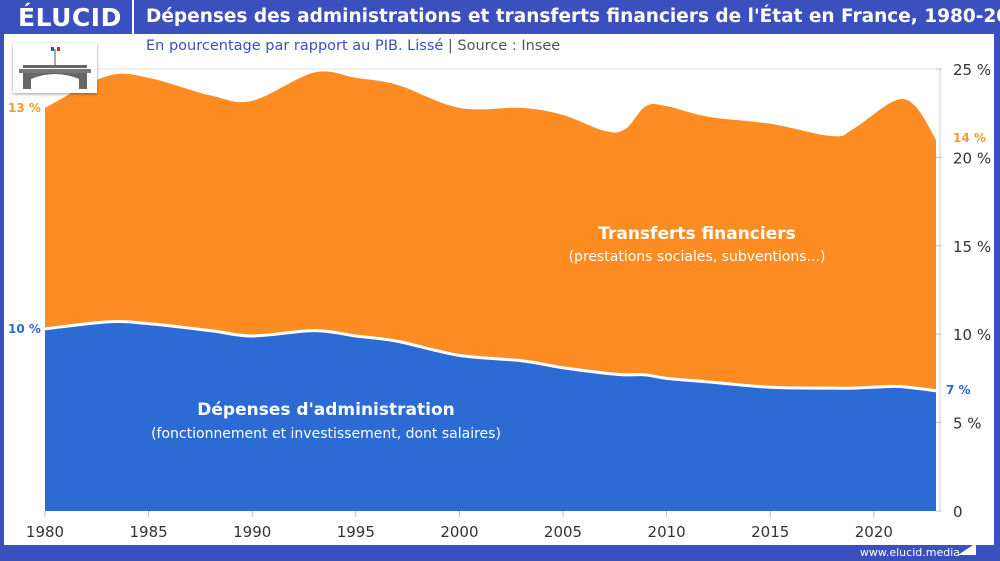 The width and height of the screenshot is (1000, 561). Describe the element at coordinates (45, 532) in the screenshot. I see `x-tick-label: 1980` at that location.